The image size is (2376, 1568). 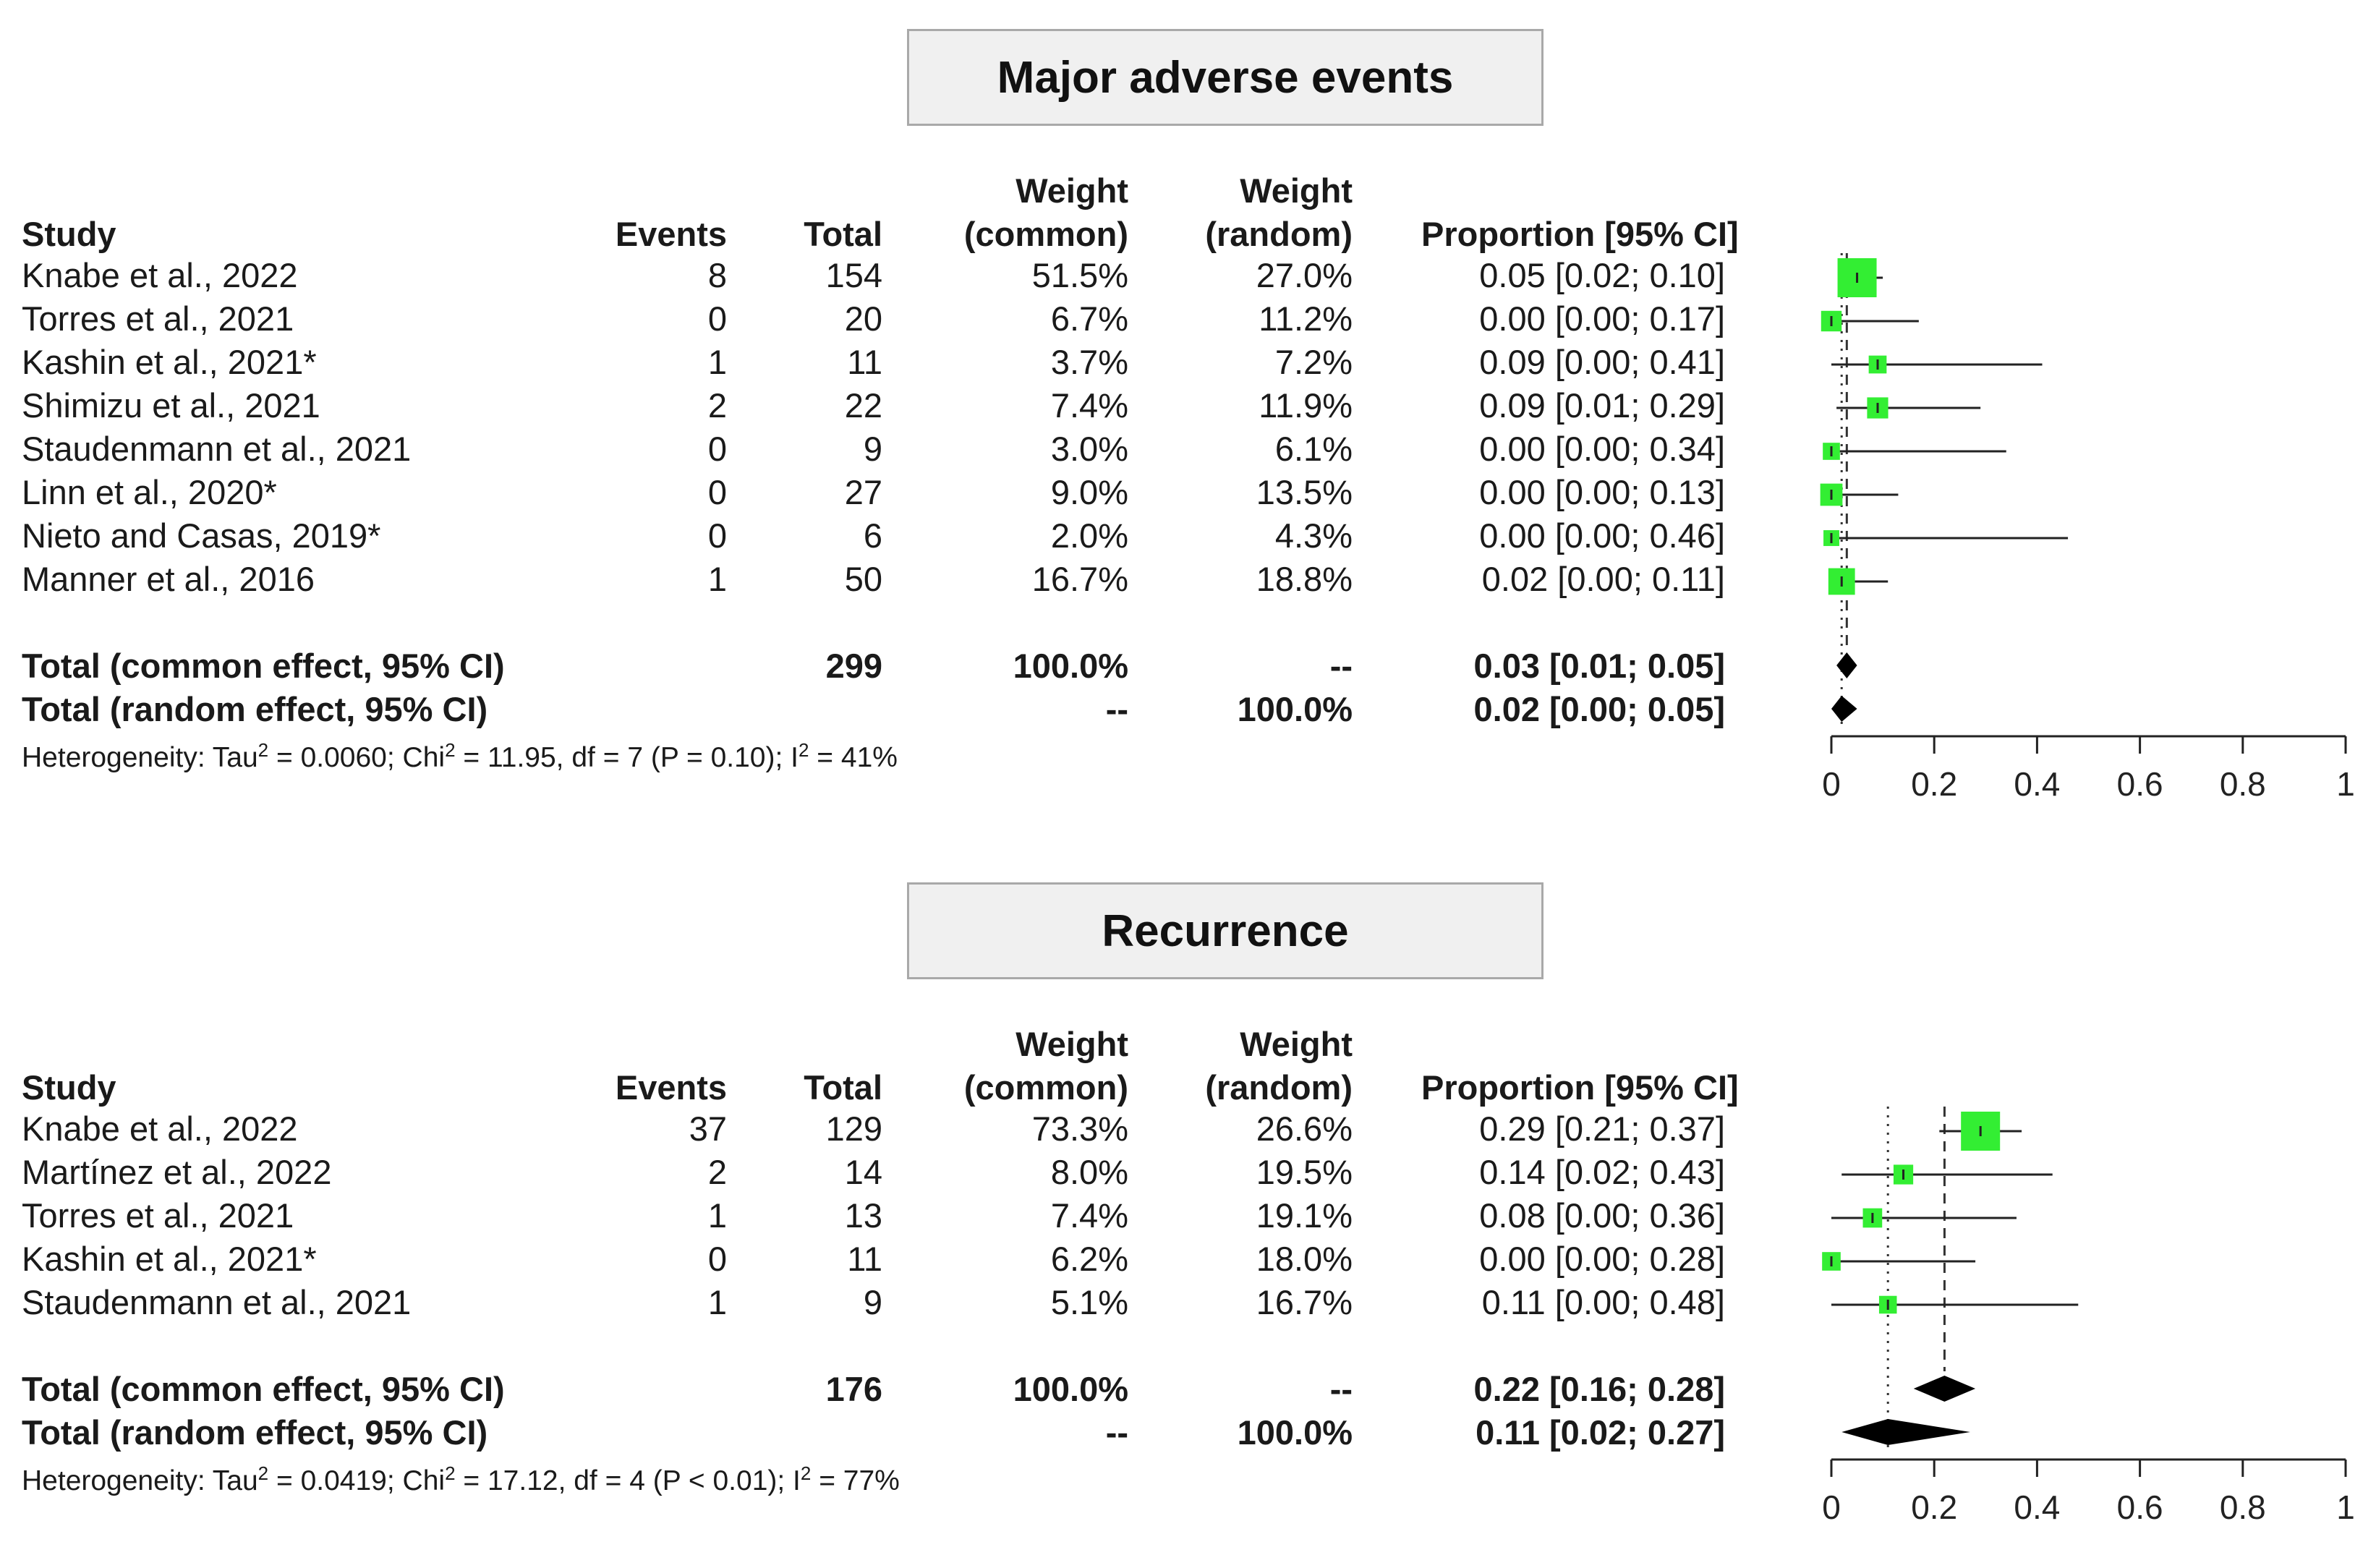 What do you see at coordinates (1599, 666) in the screenshot?
I see `total-common-ci: 0.03 [0.01; 0.05]` at bounding box center [1599, 666].